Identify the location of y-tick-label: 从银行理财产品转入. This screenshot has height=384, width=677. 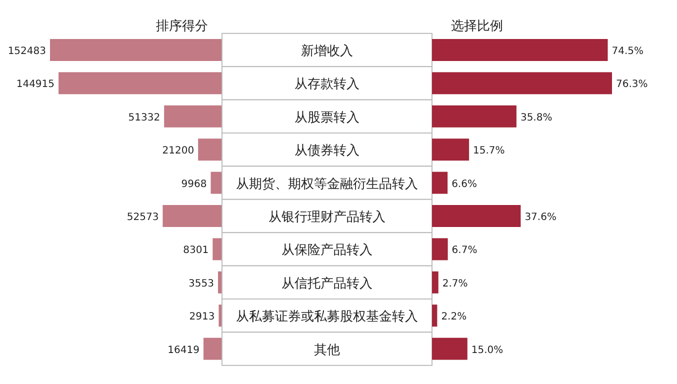
(327, 217).